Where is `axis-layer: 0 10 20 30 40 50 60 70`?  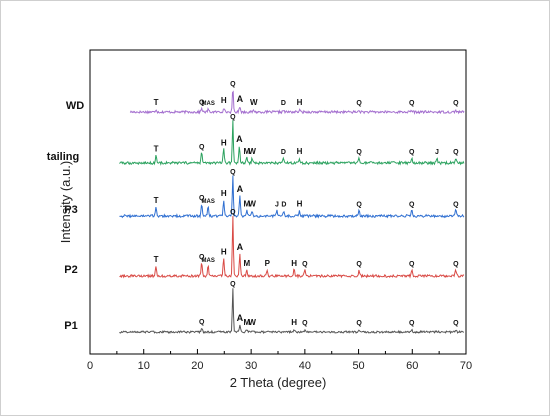 axis-layer: 0 10 20 30 40 50 60 70 is located at coordinates (279, 360).